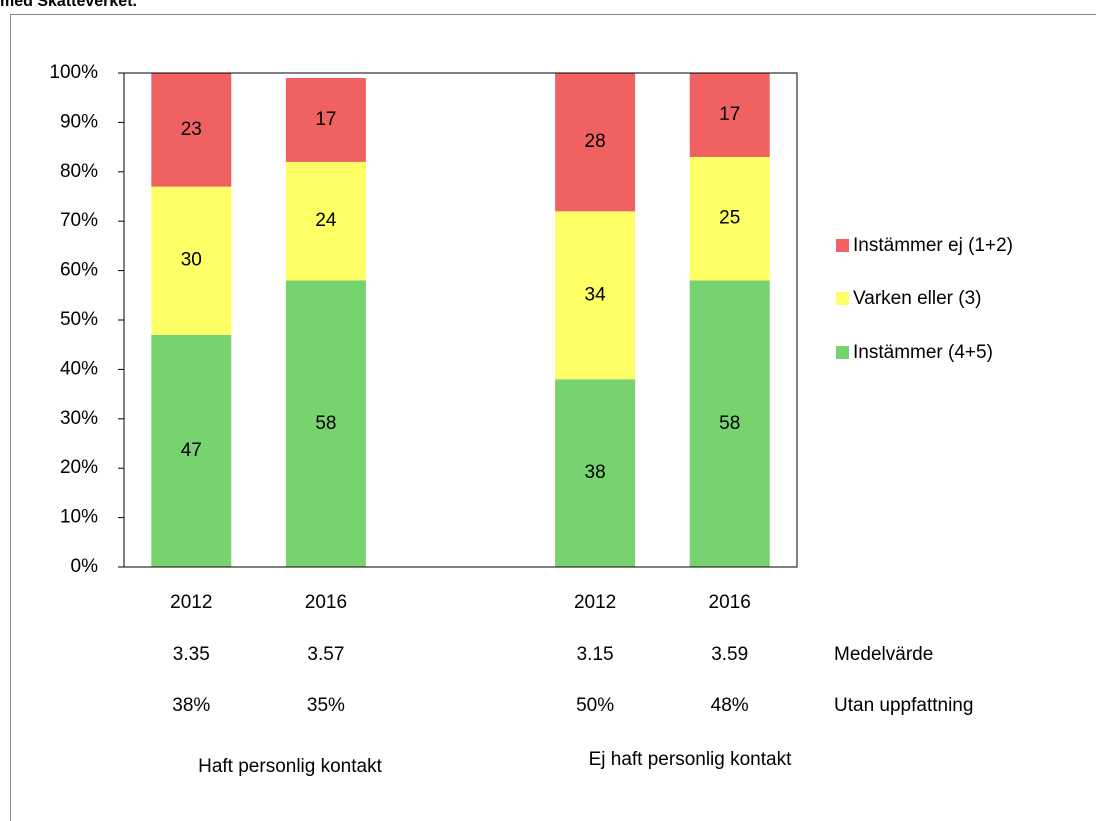 The image size is (1096, 821). Describe the element at coordinates (917, 298) in the screenshot. I see `legend-label: Varken eller (3)` at that location.